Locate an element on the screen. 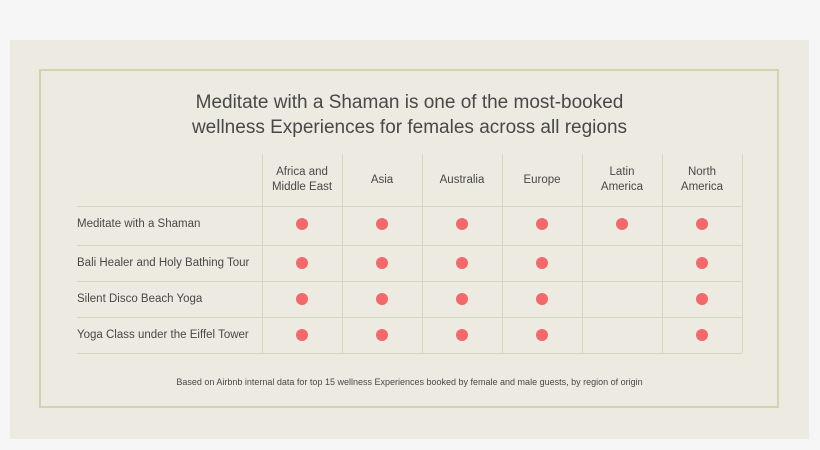 This screenshot has height=450, width=820. column-header: Latin America is located at coordinates (622, 180).